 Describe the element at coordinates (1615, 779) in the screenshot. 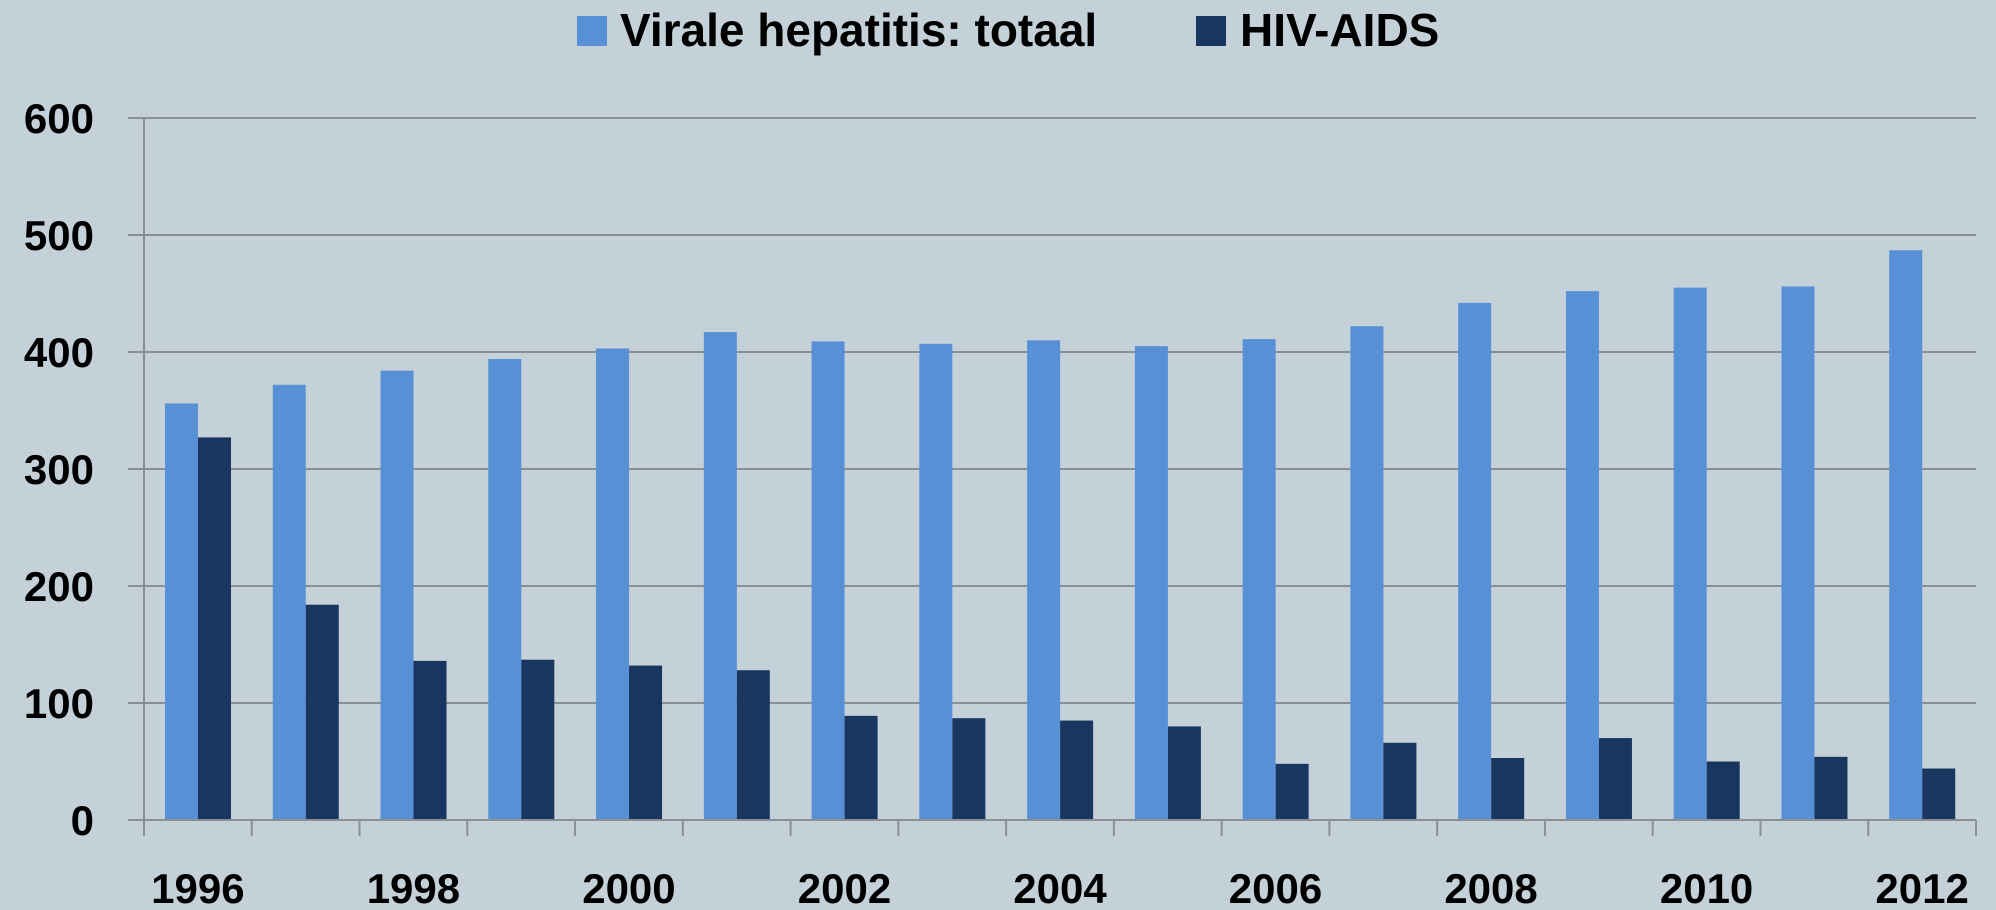

I see `bar-hiv-aids-2009` at that location.